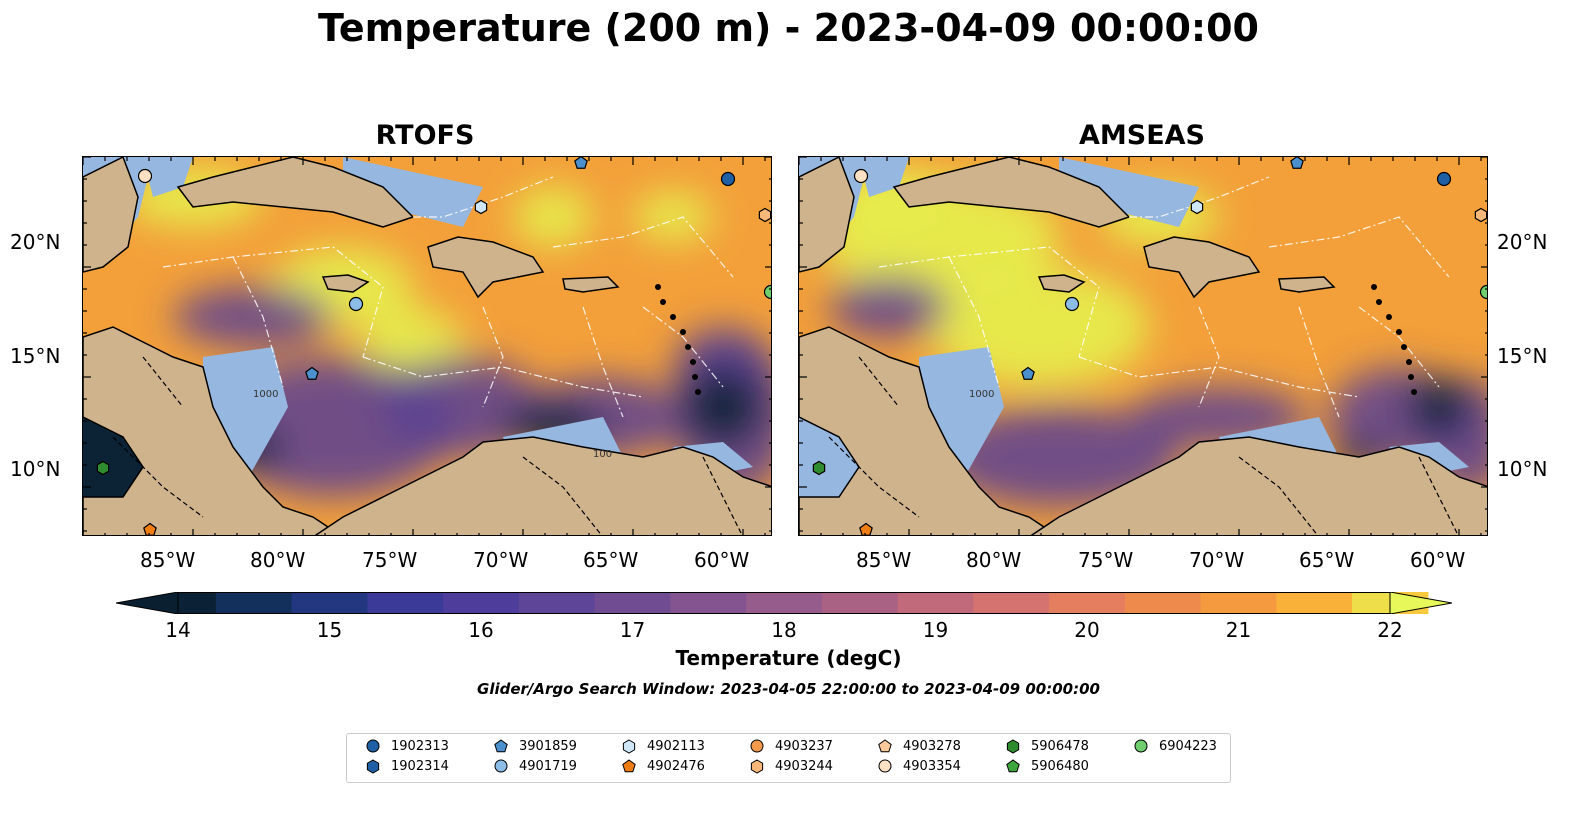  Describe the element at coordinates (788, 658) in the screenshot. I see `colorbar-title: Temperature (degC)` at that location.